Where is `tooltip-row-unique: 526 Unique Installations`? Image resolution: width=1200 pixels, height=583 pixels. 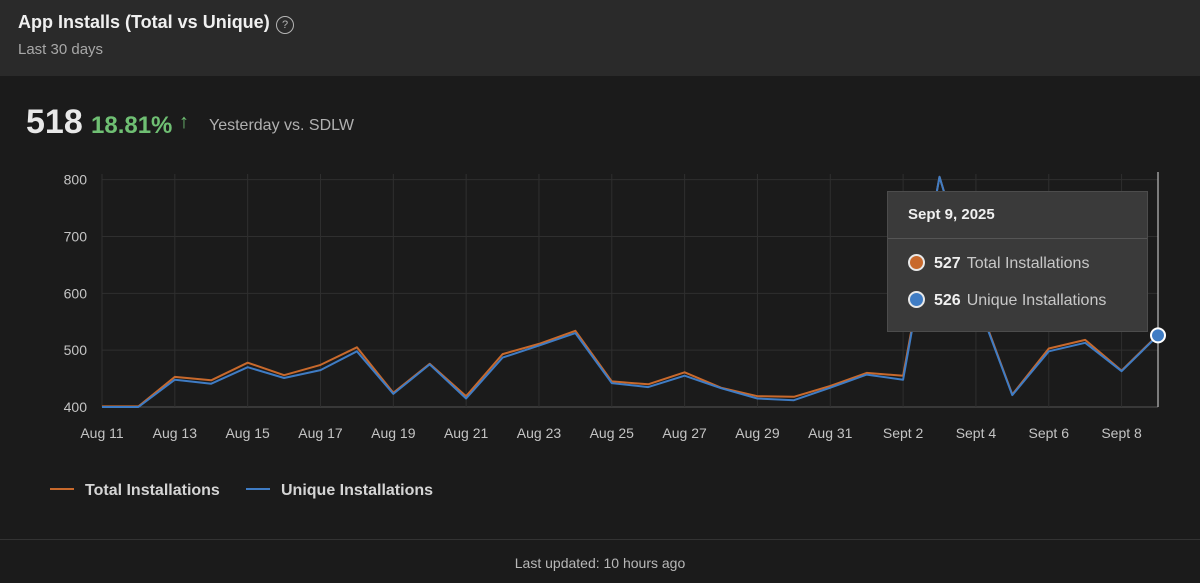 tooltip-row-unique: 526 Unique Installations is located at coordinates (1007, 301).